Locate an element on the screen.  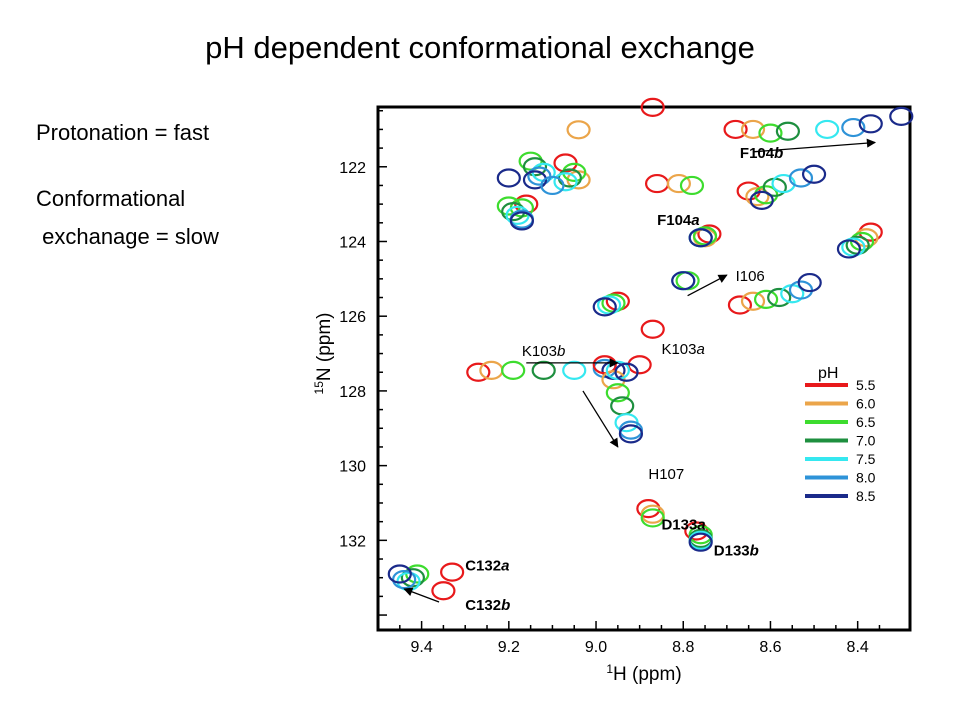
x-axis-label: 1H (ppm) is located at coordinates (643, 673).